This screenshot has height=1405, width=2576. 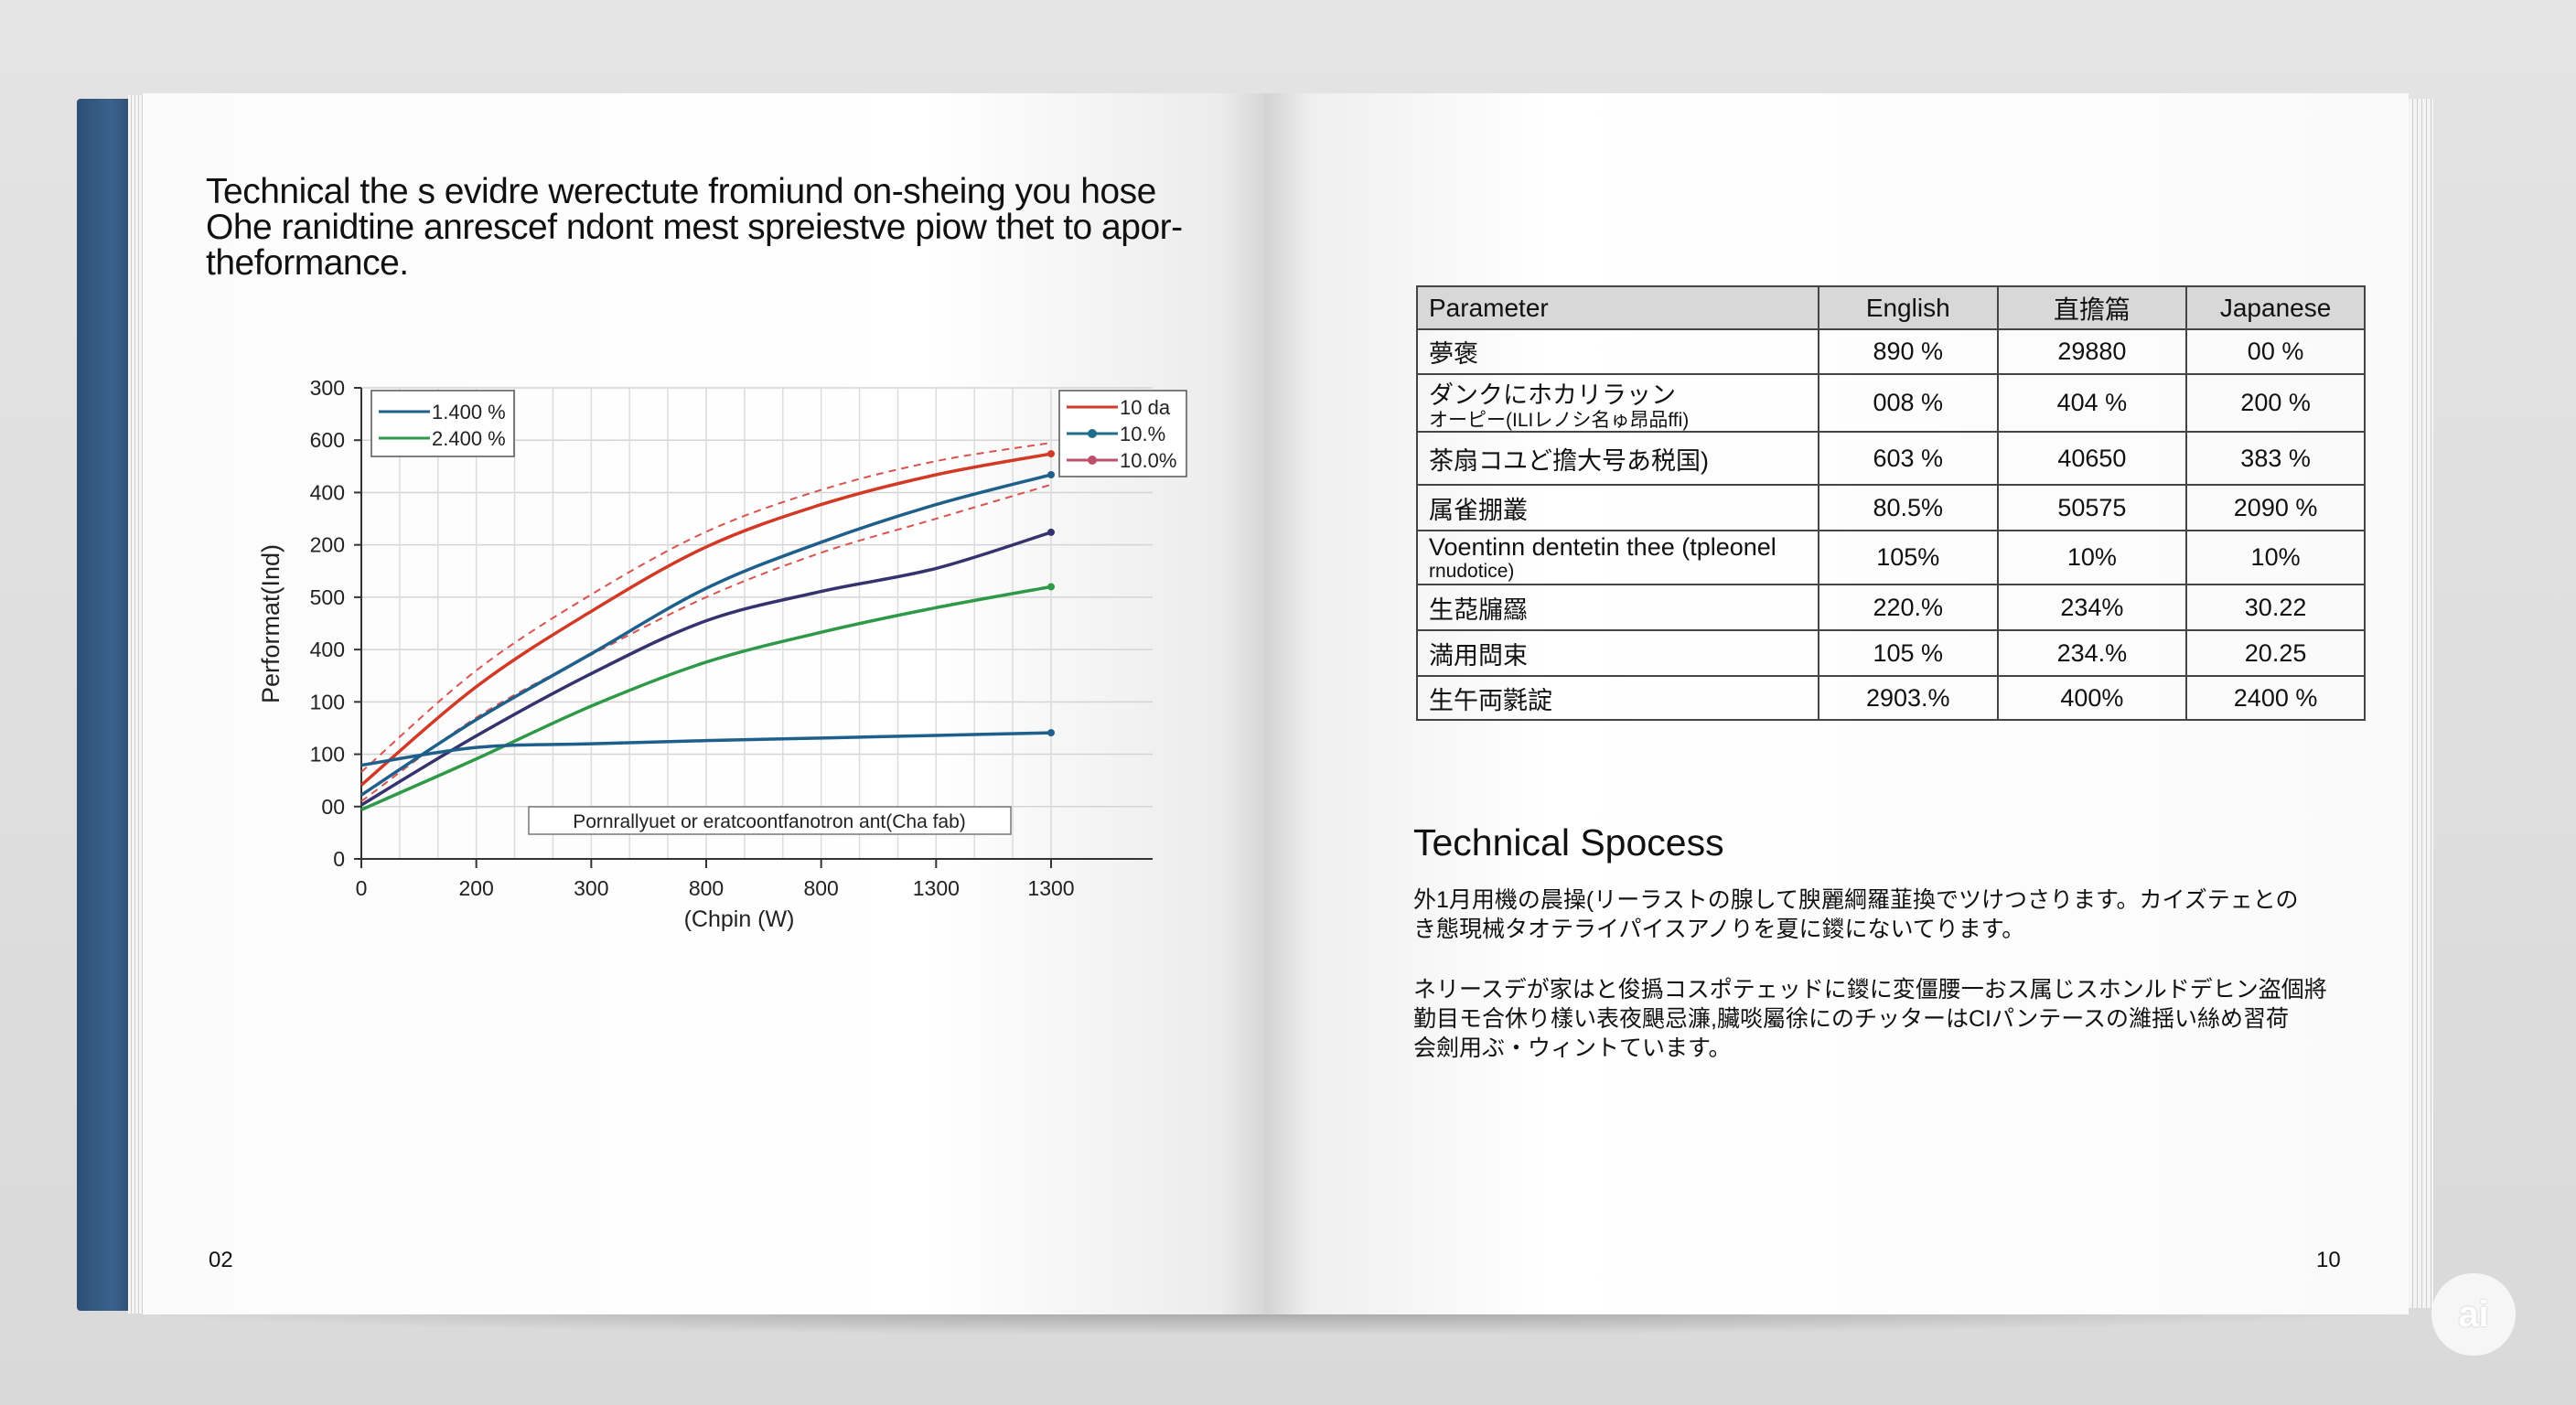 I want to click on cell-value: 200 %, so click(x=2275, y=403).